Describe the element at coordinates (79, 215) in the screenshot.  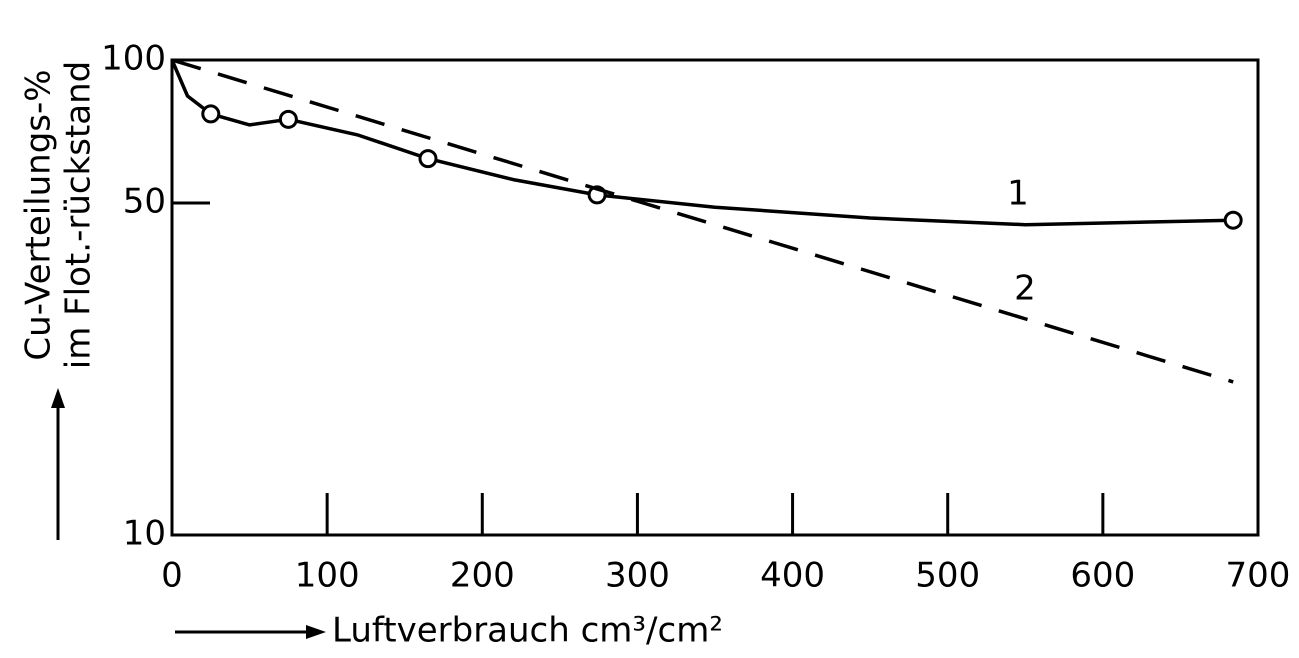
I see `y-axis-label: im Flot.-rückstand` at that location.